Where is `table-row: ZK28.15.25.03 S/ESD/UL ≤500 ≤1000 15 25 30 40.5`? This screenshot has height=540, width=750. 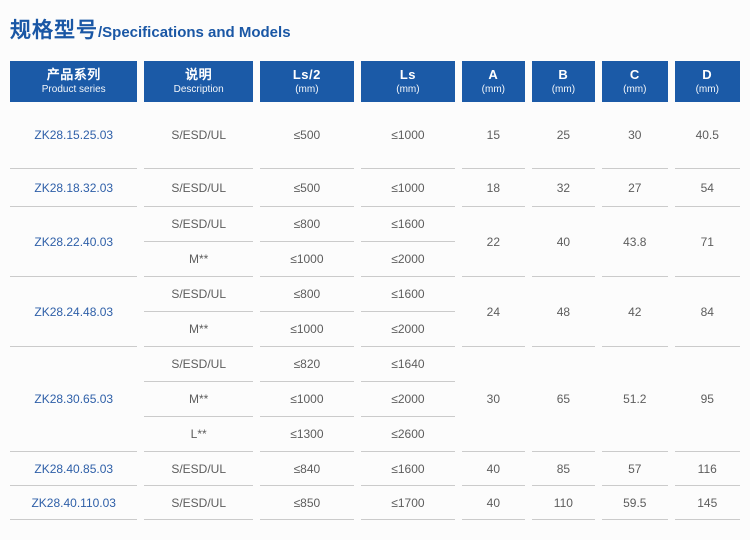 table-row: ZK28.15.25.03 S/ESD/UL ≤500 ≤1000 15 25 30 40.5 is located at coordinates (375, 135).